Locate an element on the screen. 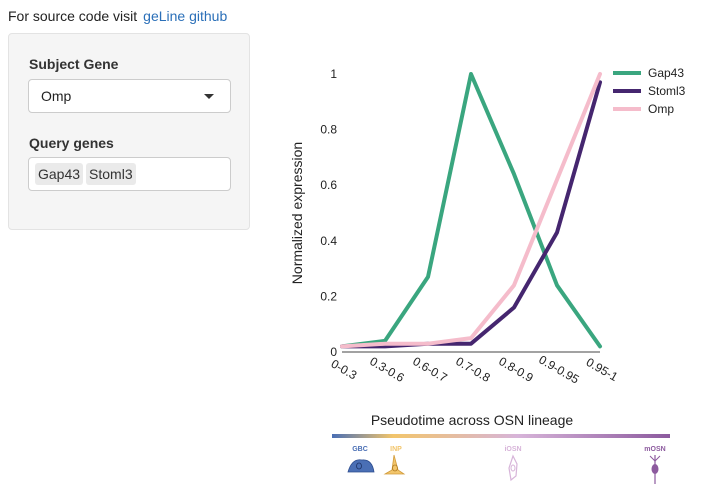 This screenshot has width=717, height=496. iosn-nucleus-icon is located at coordinates (513, 468).